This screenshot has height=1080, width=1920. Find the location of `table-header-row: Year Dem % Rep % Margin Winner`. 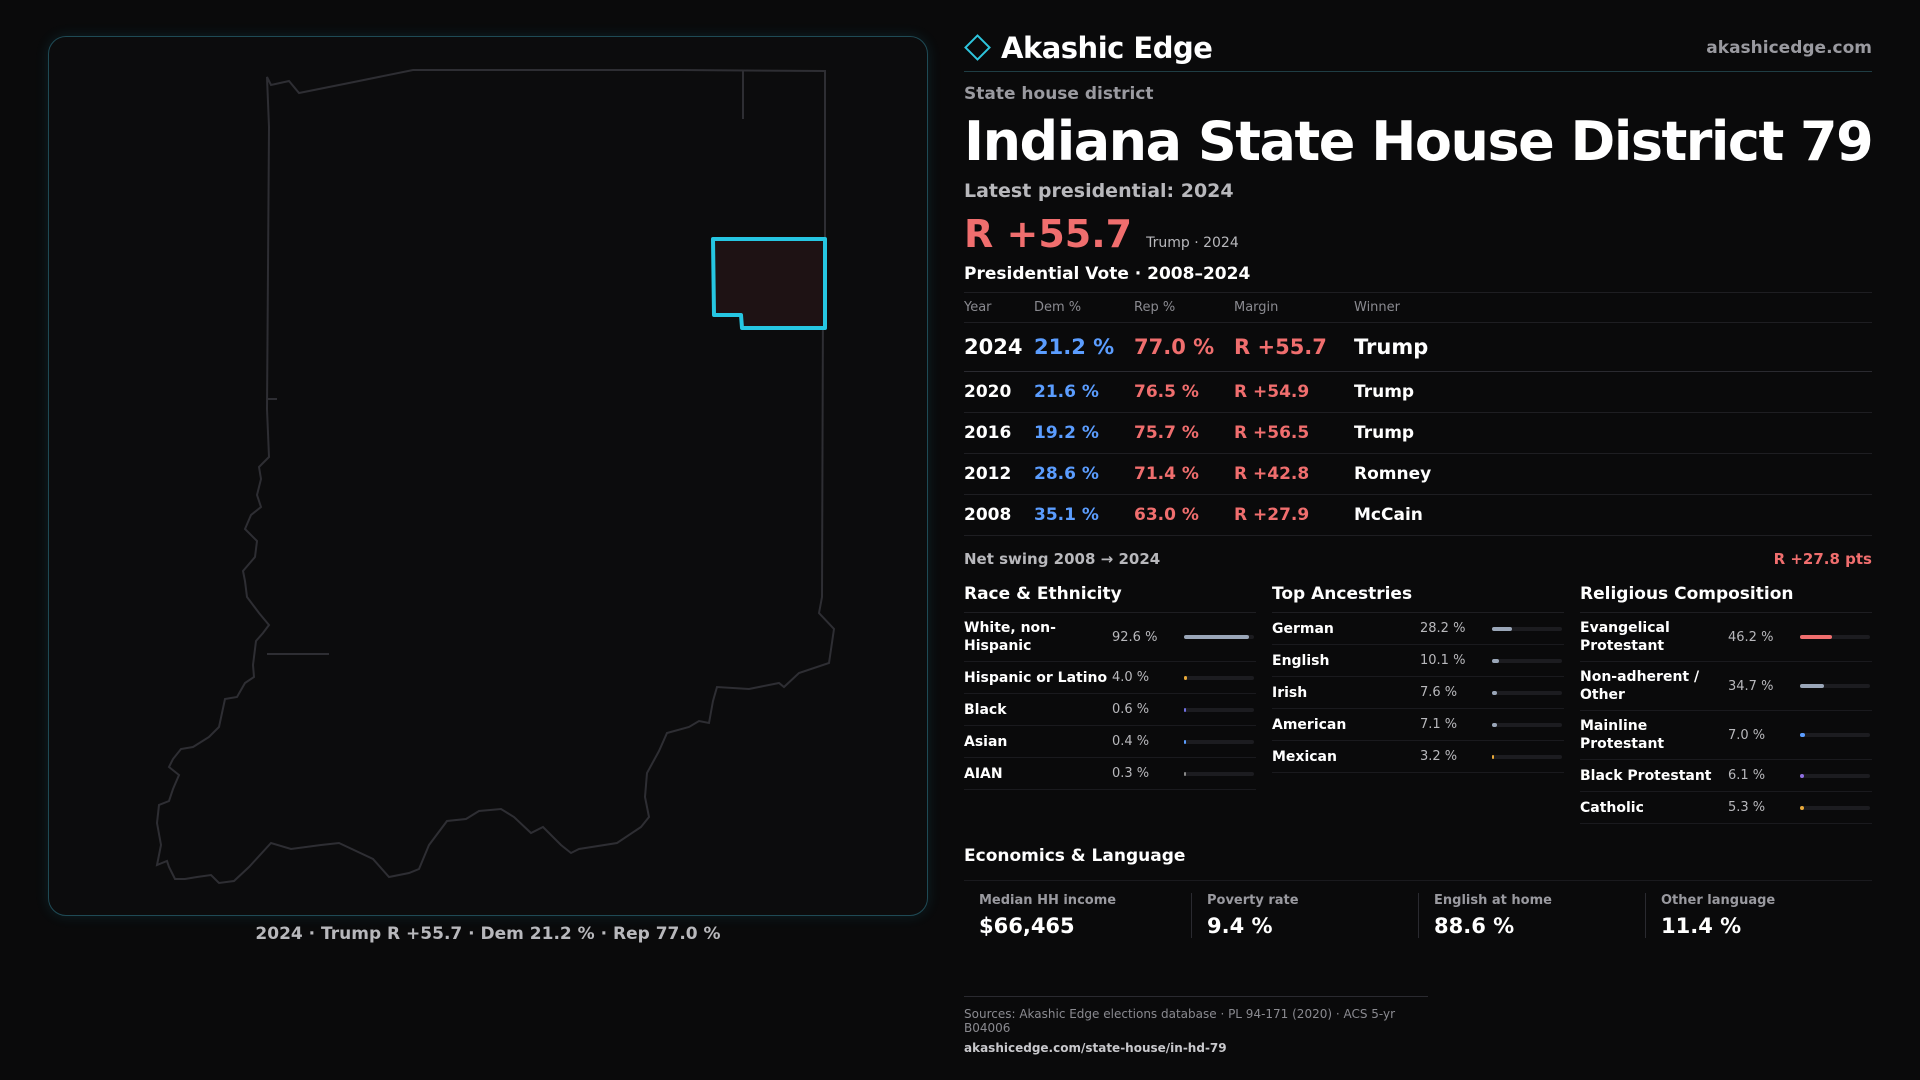

table-header-row: Year Dem % Rep % Margin Winner is located at coordinates (1418, 307).